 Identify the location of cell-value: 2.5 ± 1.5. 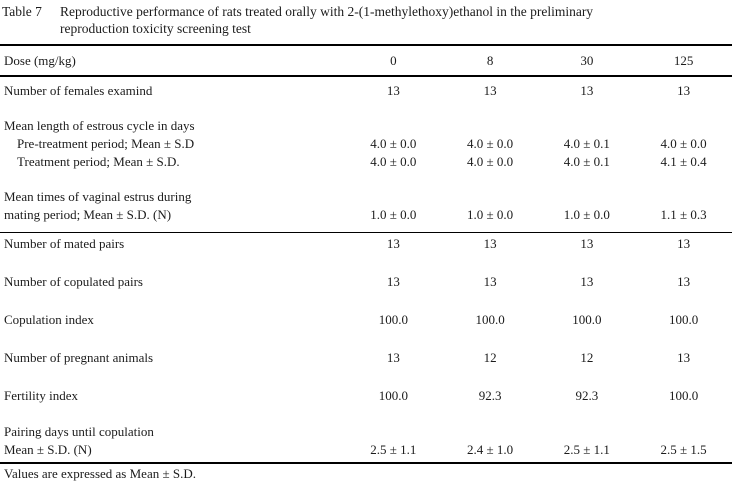
(683, 449).